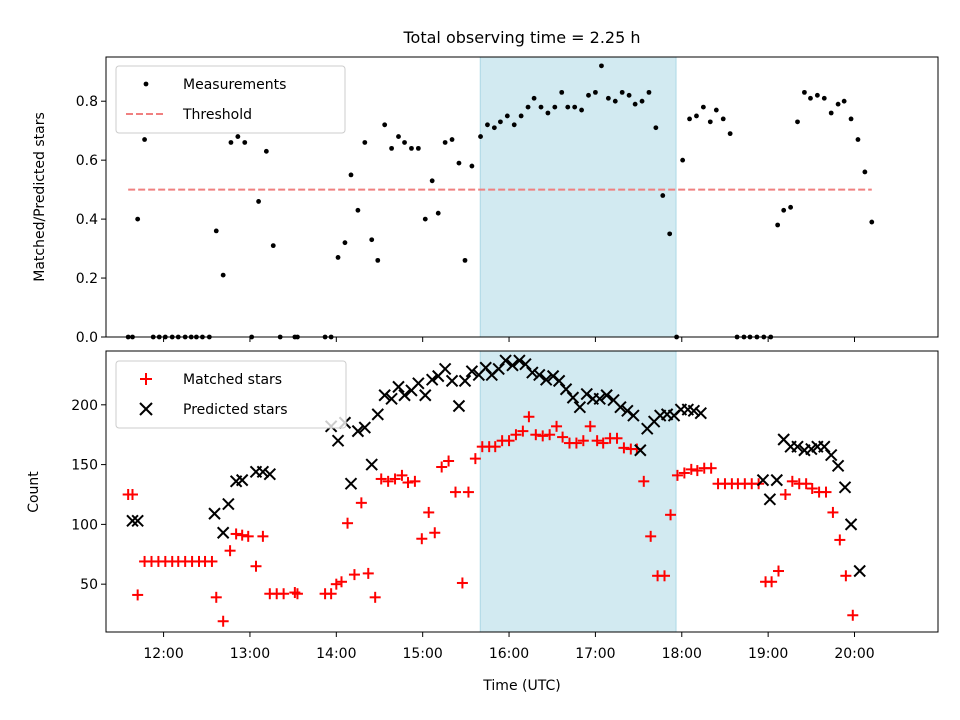  What do you see at coordinates (87, 102) in the screenshot?
I see `y-tick-label: 0.8` at bounding box center [87, 102].